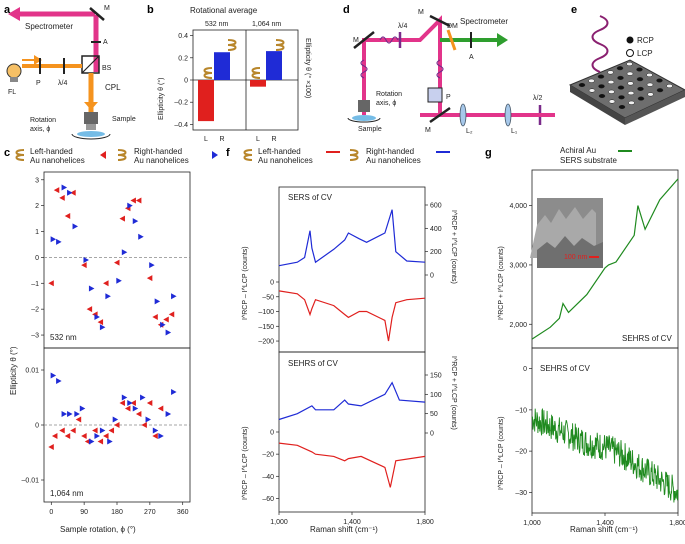  What do you see at coordinates (521, 493) in the screenshot?
I see `g-bottom-ytick-label: –30` at bounding box center [521, 493].